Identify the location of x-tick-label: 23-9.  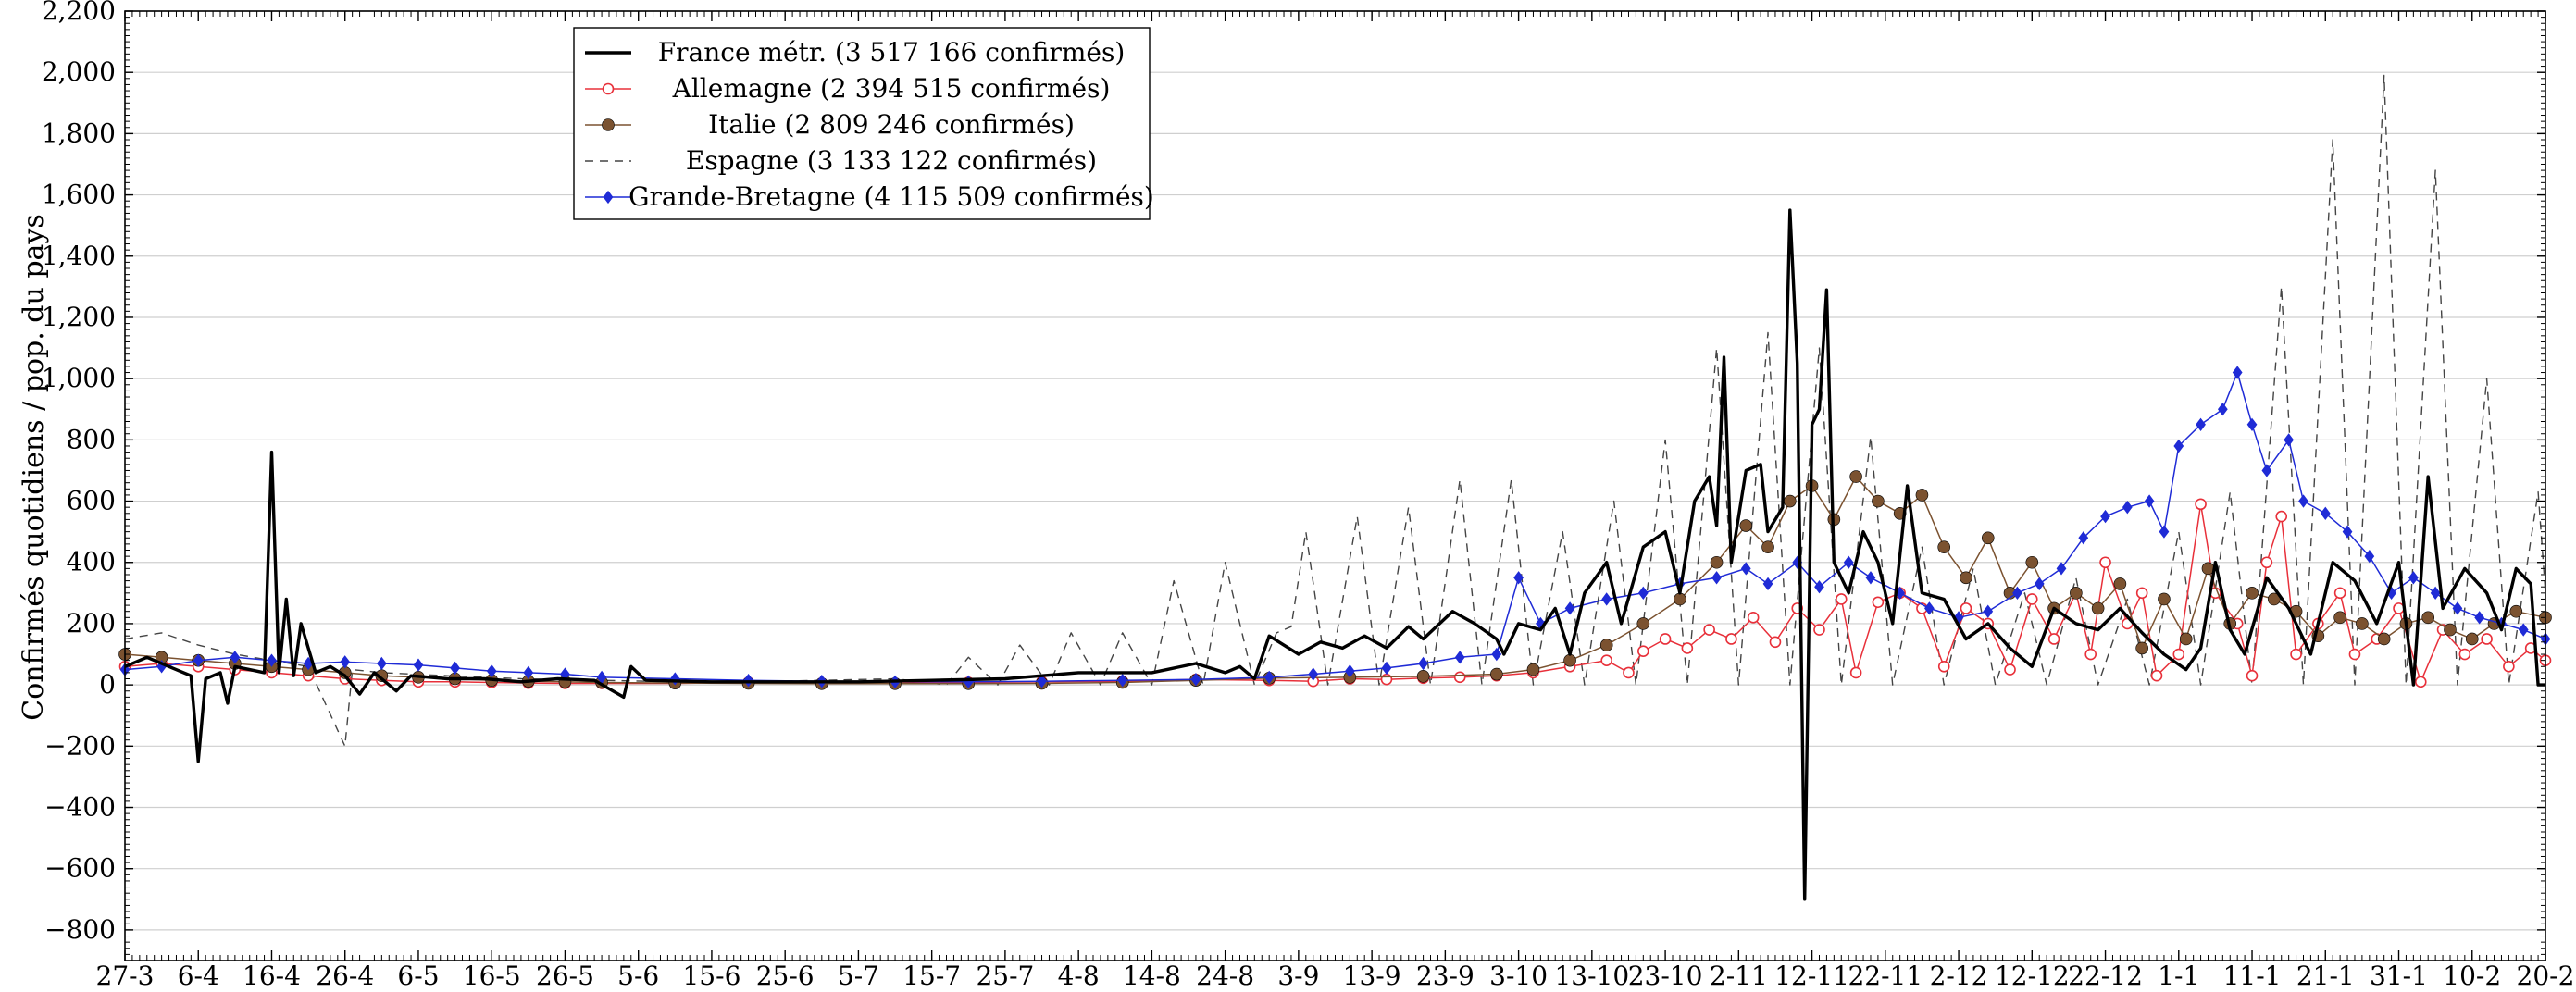
(1445, 974).